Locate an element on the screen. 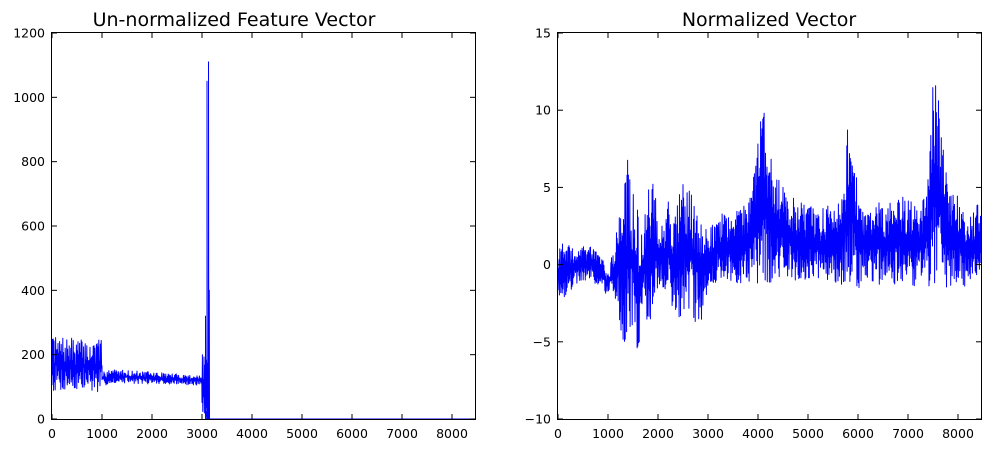  y-tick-label-normalized: 10 is located at coordinates (543, 110).